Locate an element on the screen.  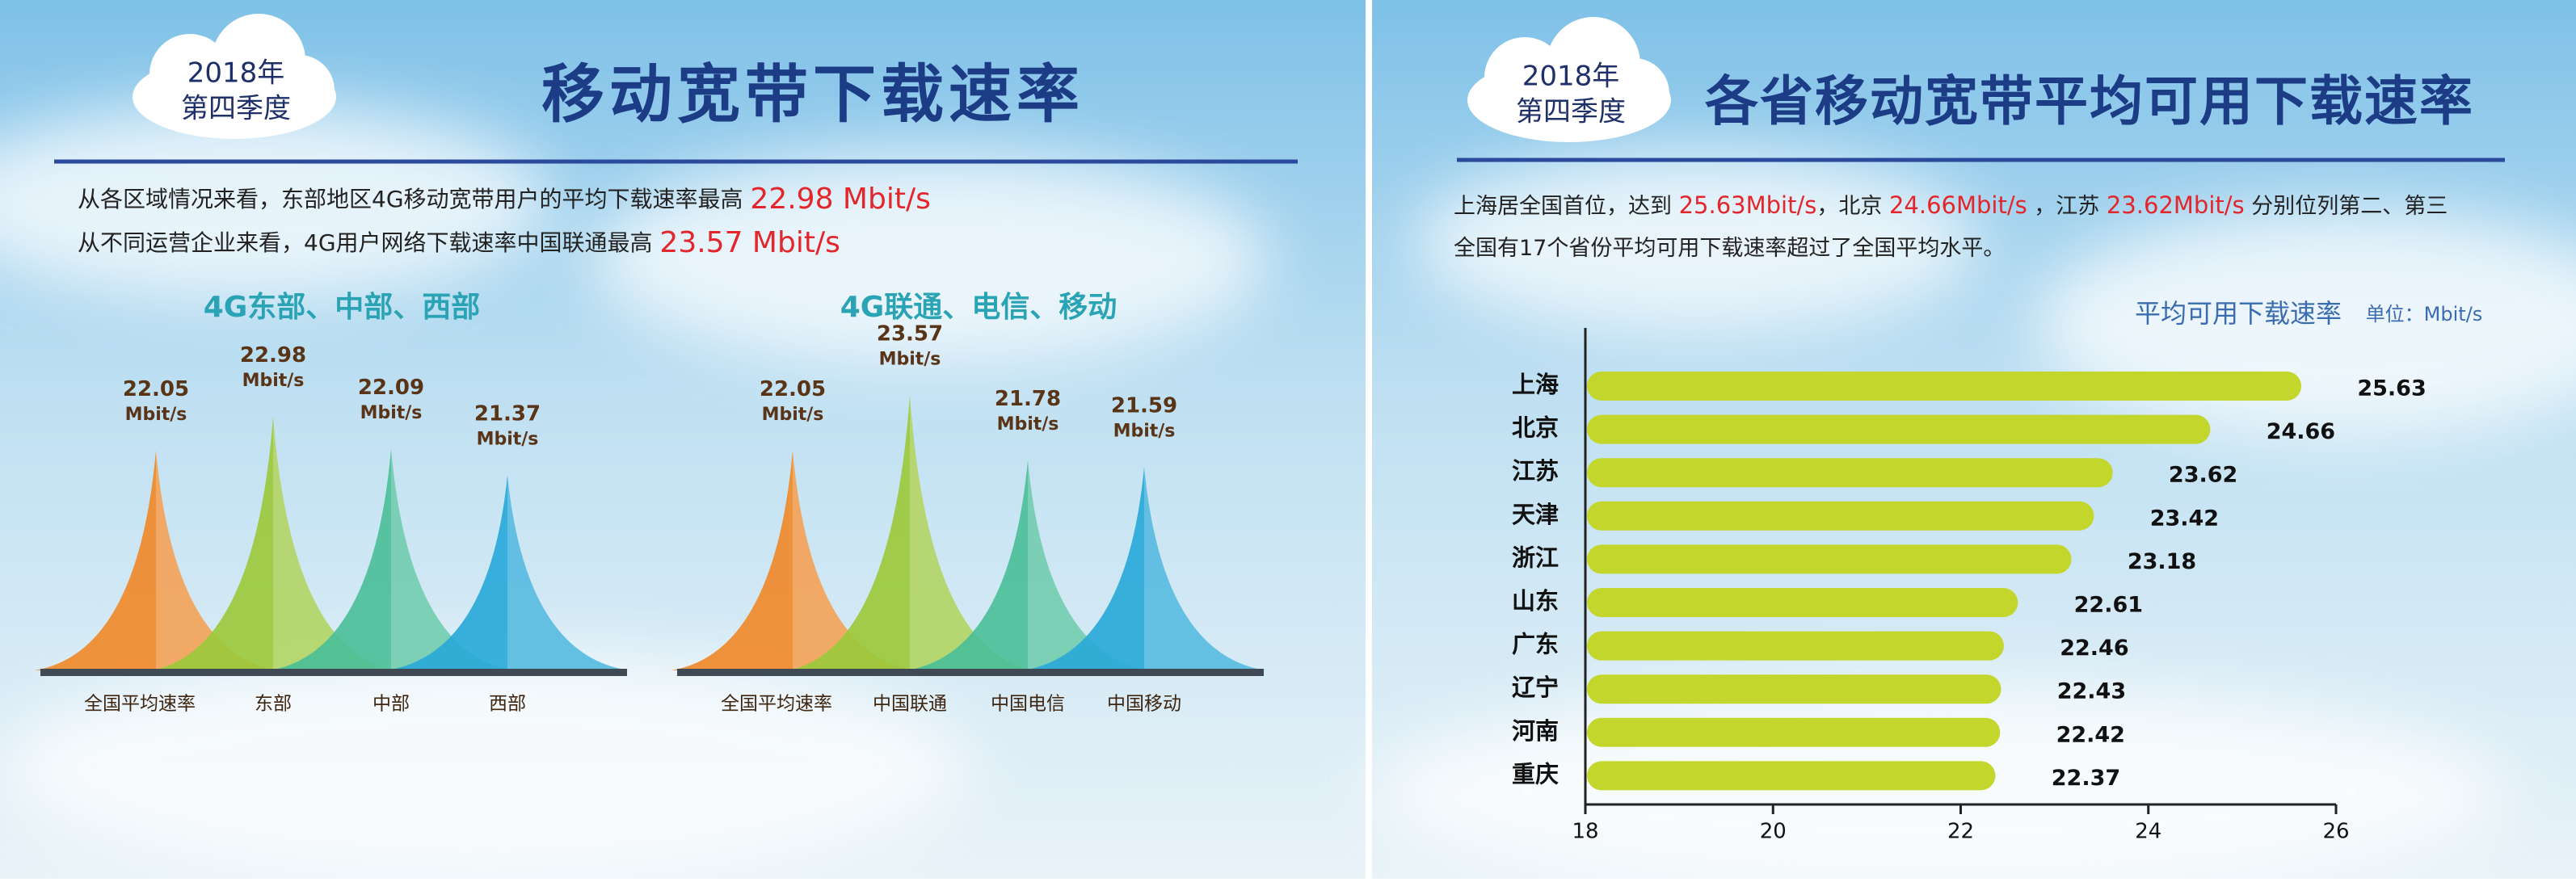
highlight-figure: 22.98 Mbit/s is located at coordinates (840, 199).